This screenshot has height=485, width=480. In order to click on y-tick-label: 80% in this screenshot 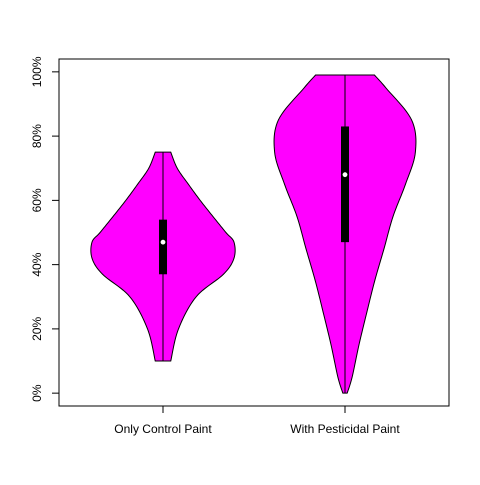, I will do `click(37, 136)`.